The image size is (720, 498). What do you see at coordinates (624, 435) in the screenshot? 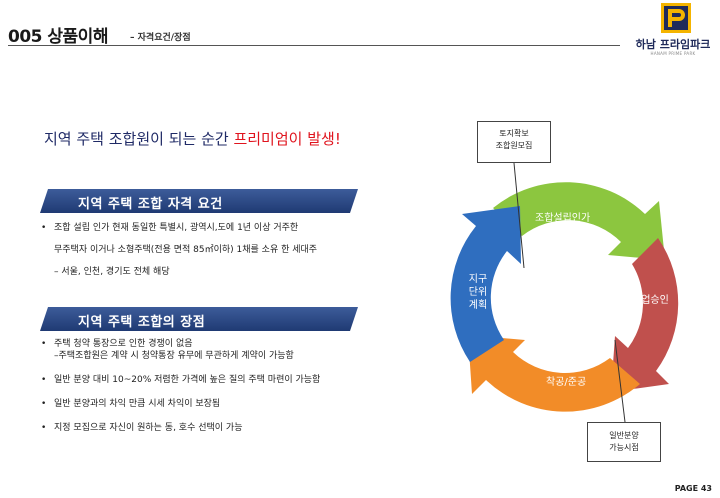
I see `callout-line: 일반분양` at bounding box center [624, 435].